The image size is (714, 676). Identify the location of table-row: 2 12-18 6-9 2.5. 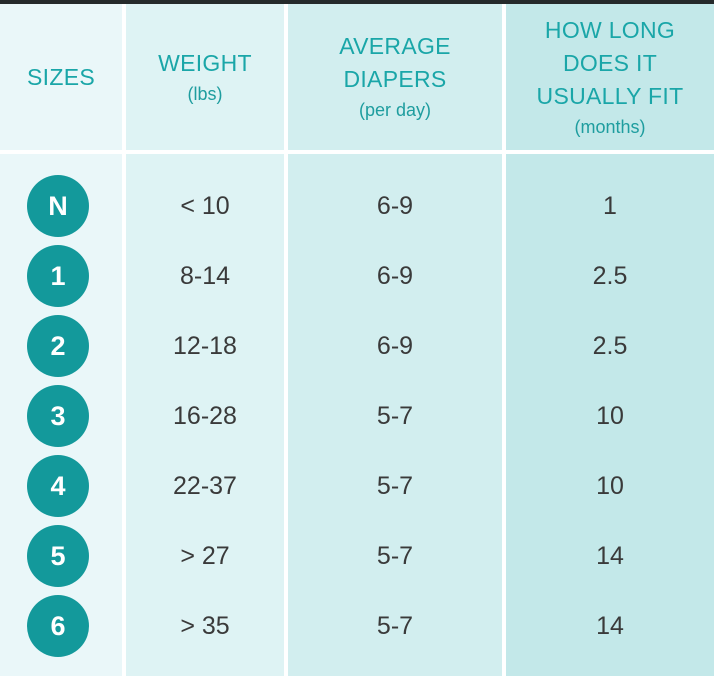
(357, 345).